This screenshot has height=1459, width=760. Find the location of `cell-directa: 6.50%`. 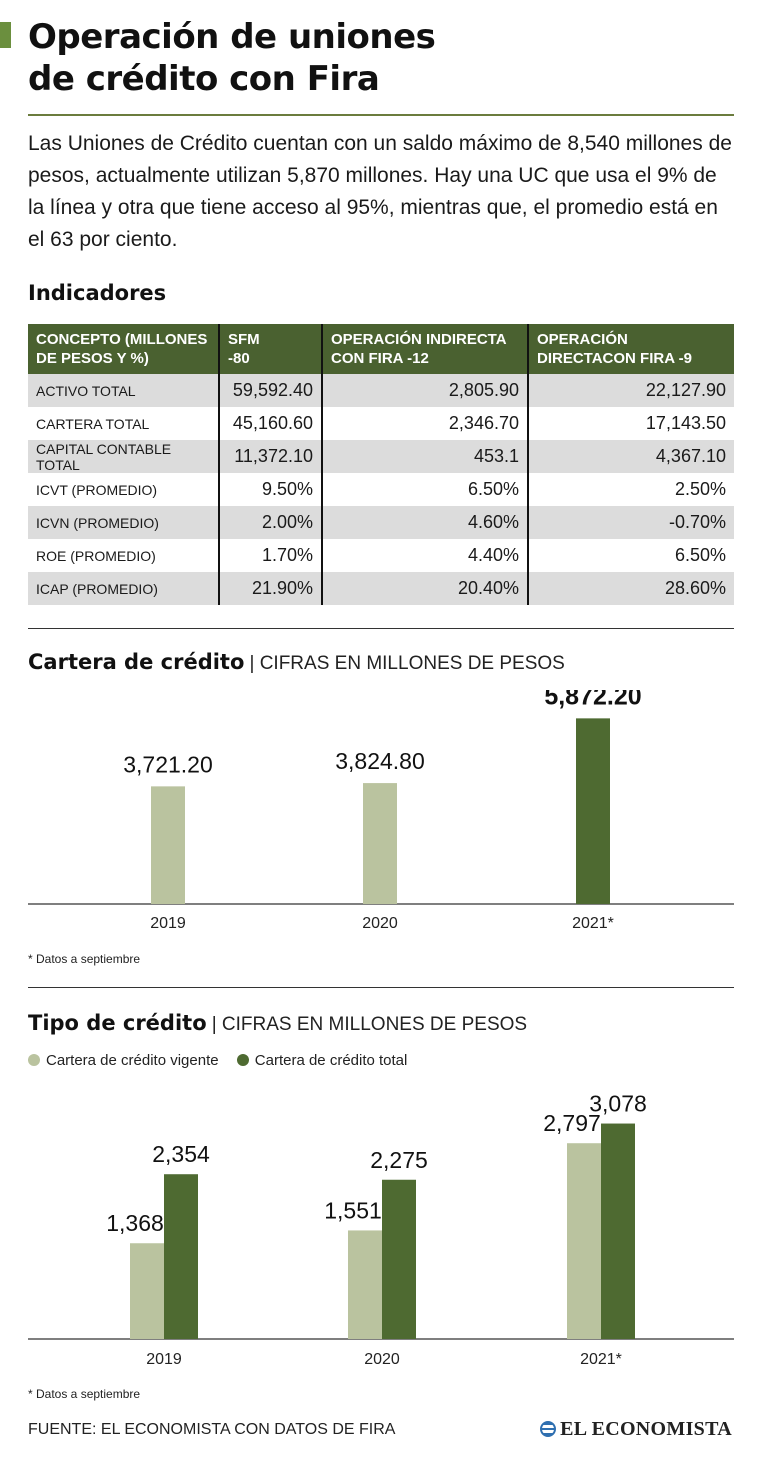

cell-directa: 6.50% is located at coordinates (630, 555).